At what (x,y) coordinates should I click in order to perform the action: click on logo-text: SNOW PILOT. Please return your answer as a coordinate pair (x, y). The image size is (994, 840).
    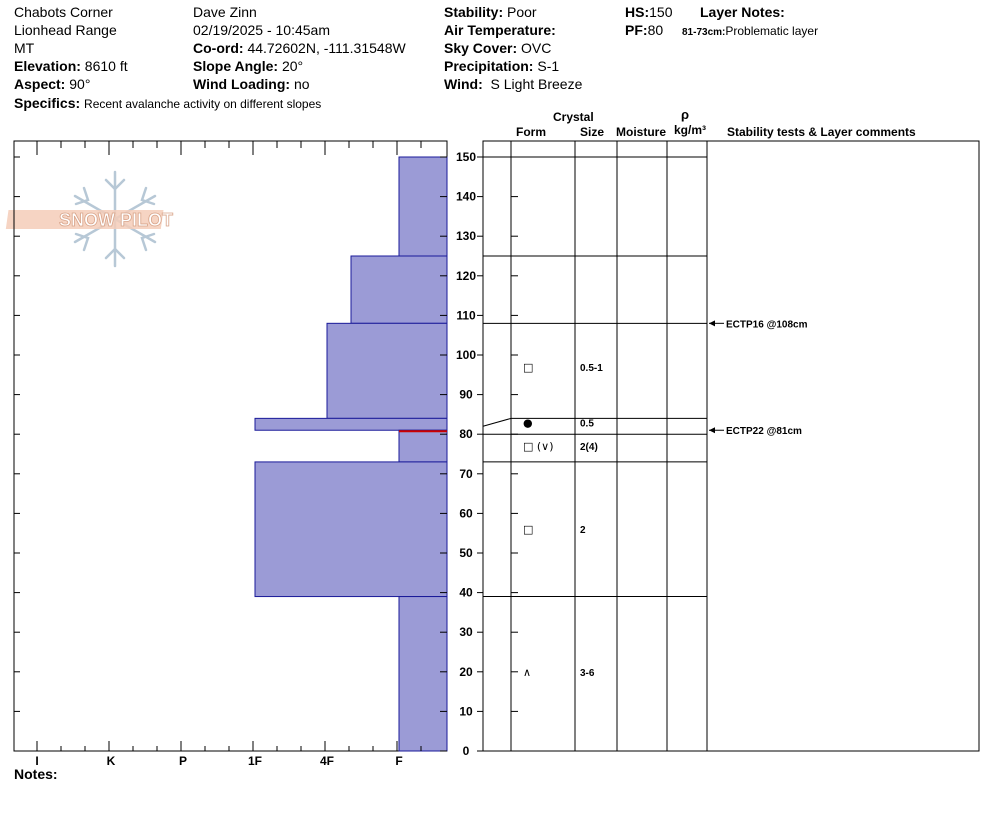
    Looking at the image, I should click on (116, 220).